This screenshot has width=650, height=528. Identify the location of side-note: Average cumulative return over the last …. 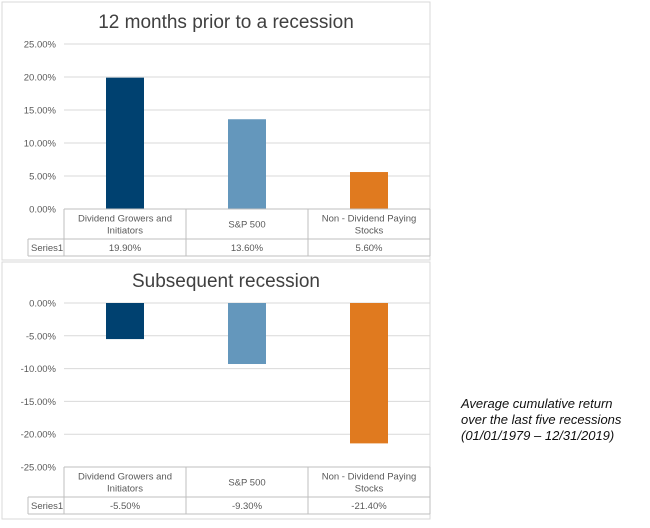
(555, 420).